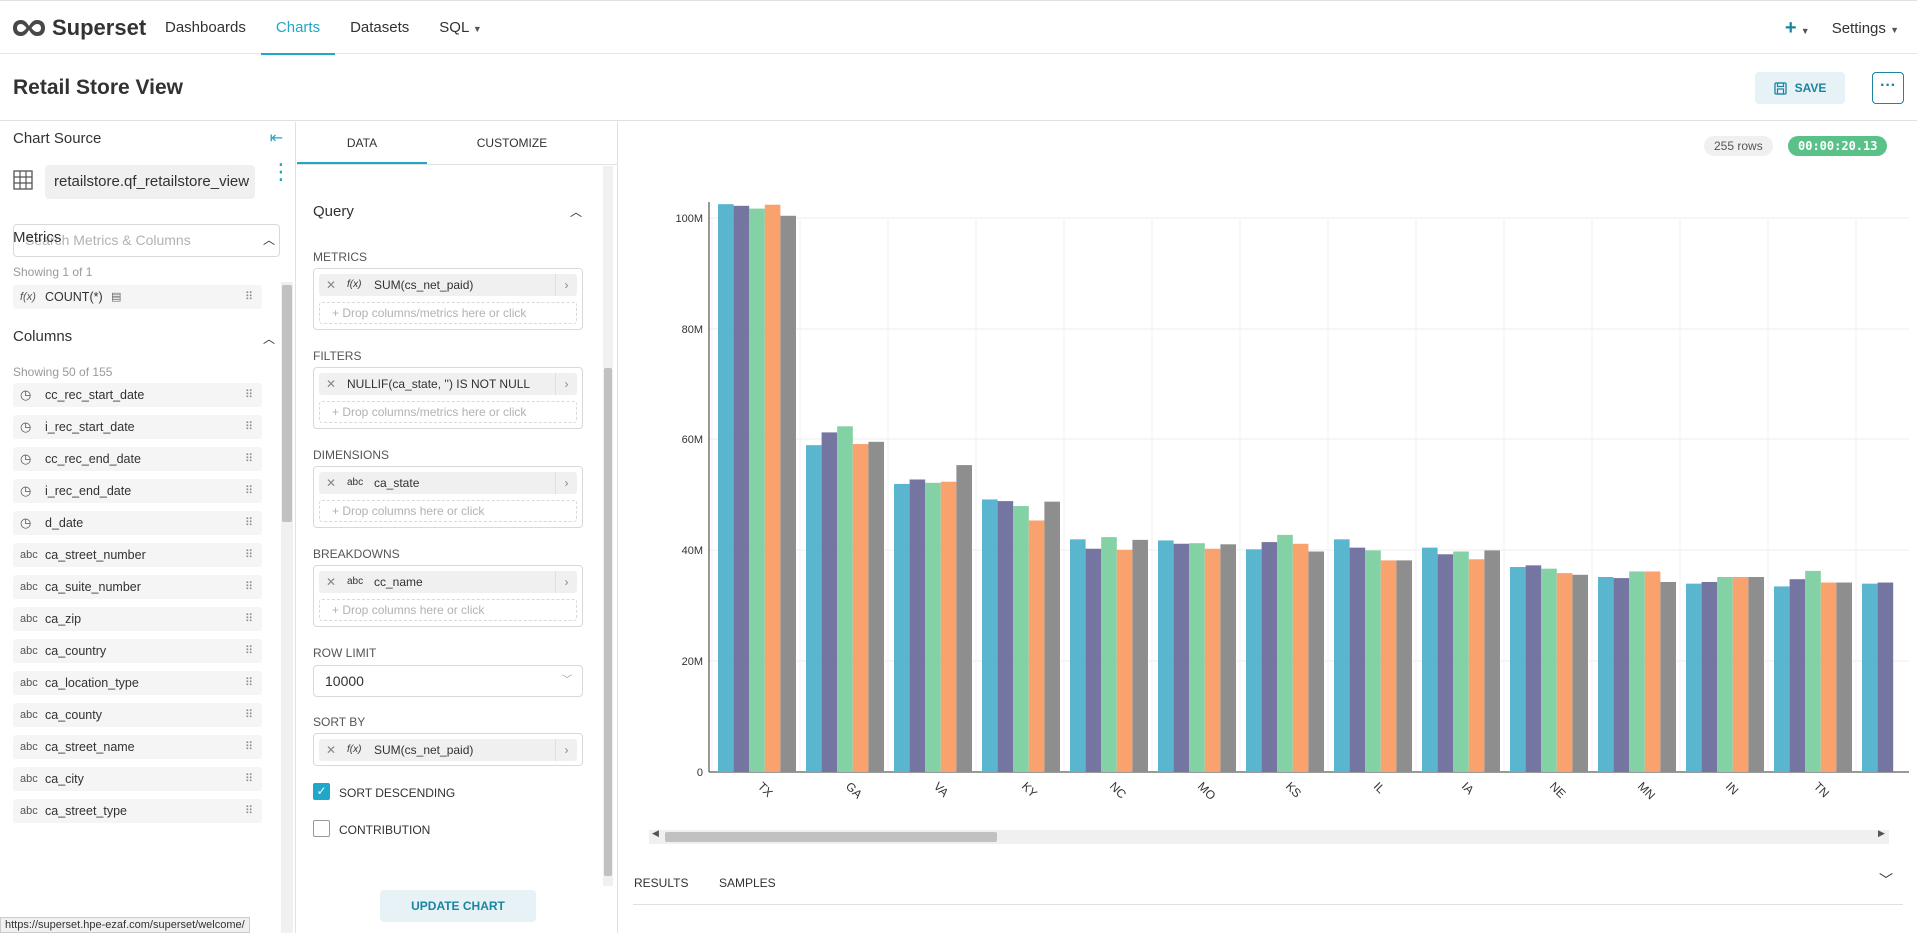 The width and height of the screenshot is (1917, 933). I want to click on metric-drop-zone: + Drop columns/metrics here or click, so click(448, 313).